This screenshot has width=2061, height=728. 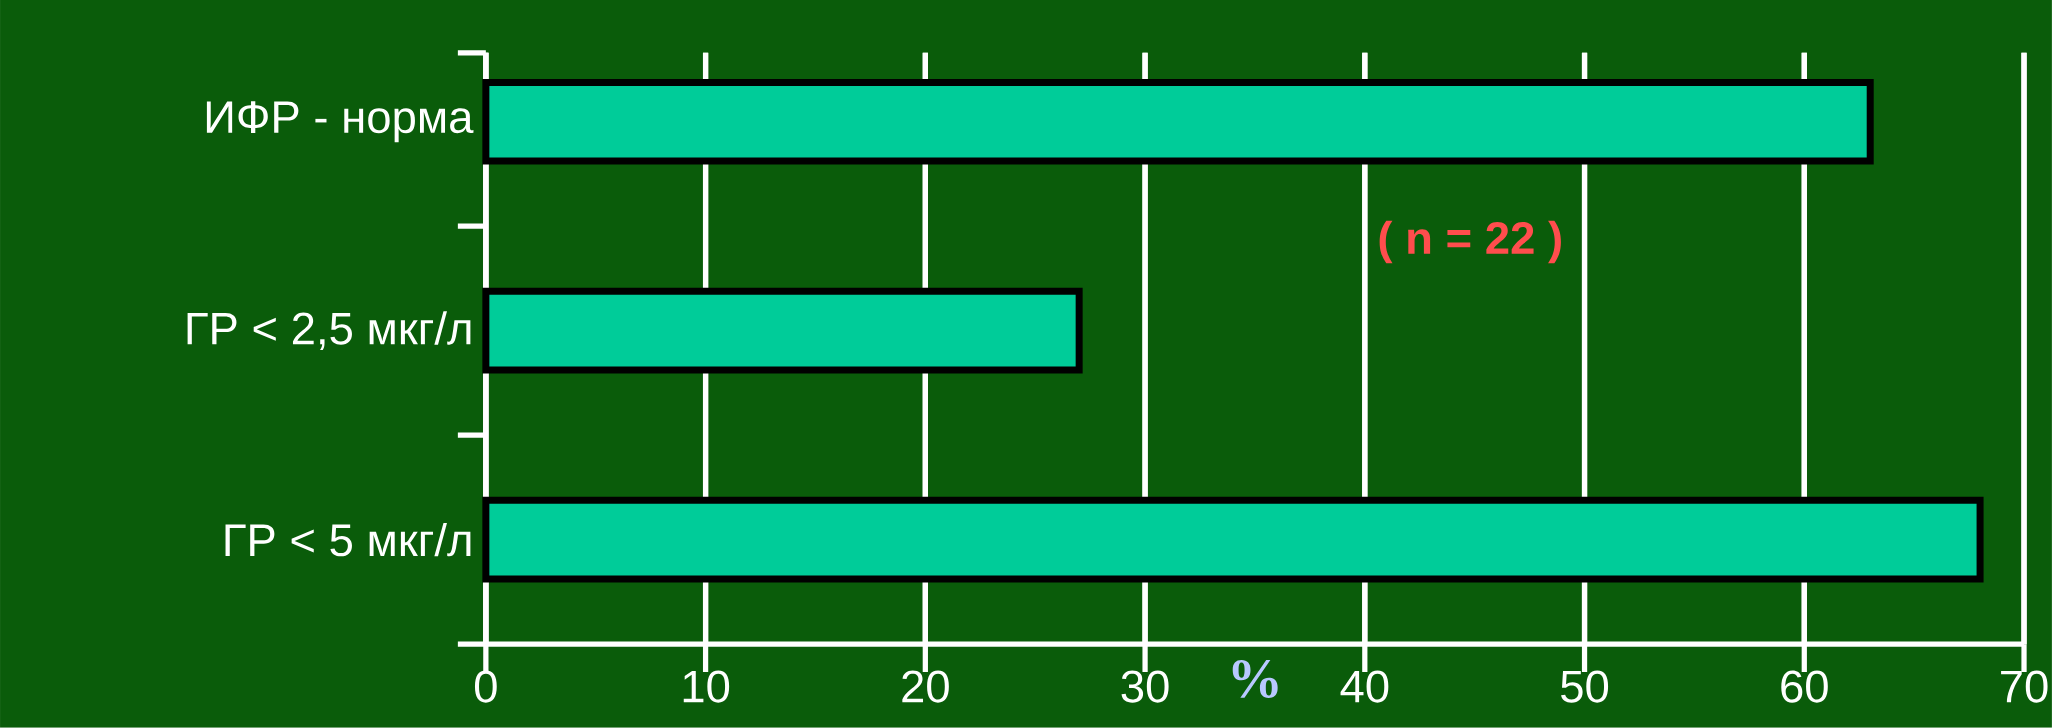 What do you see at coordinates (1804, 686) in the screenshot?
I see `x-tick-label: 60` at bounding box center [1804, 686].